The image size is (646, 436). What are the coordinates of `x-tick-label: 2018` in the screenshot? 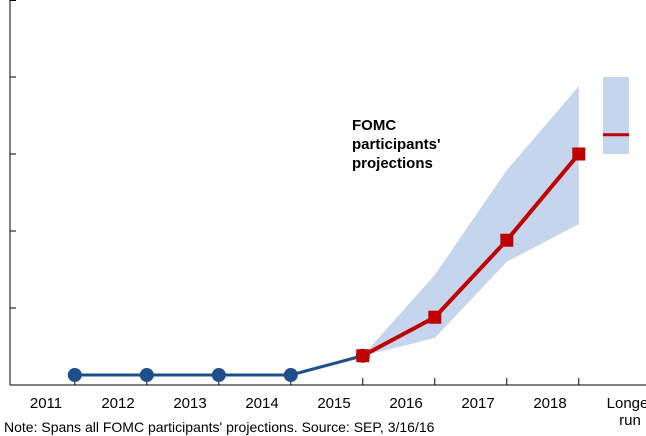 It's located at (550, 403).